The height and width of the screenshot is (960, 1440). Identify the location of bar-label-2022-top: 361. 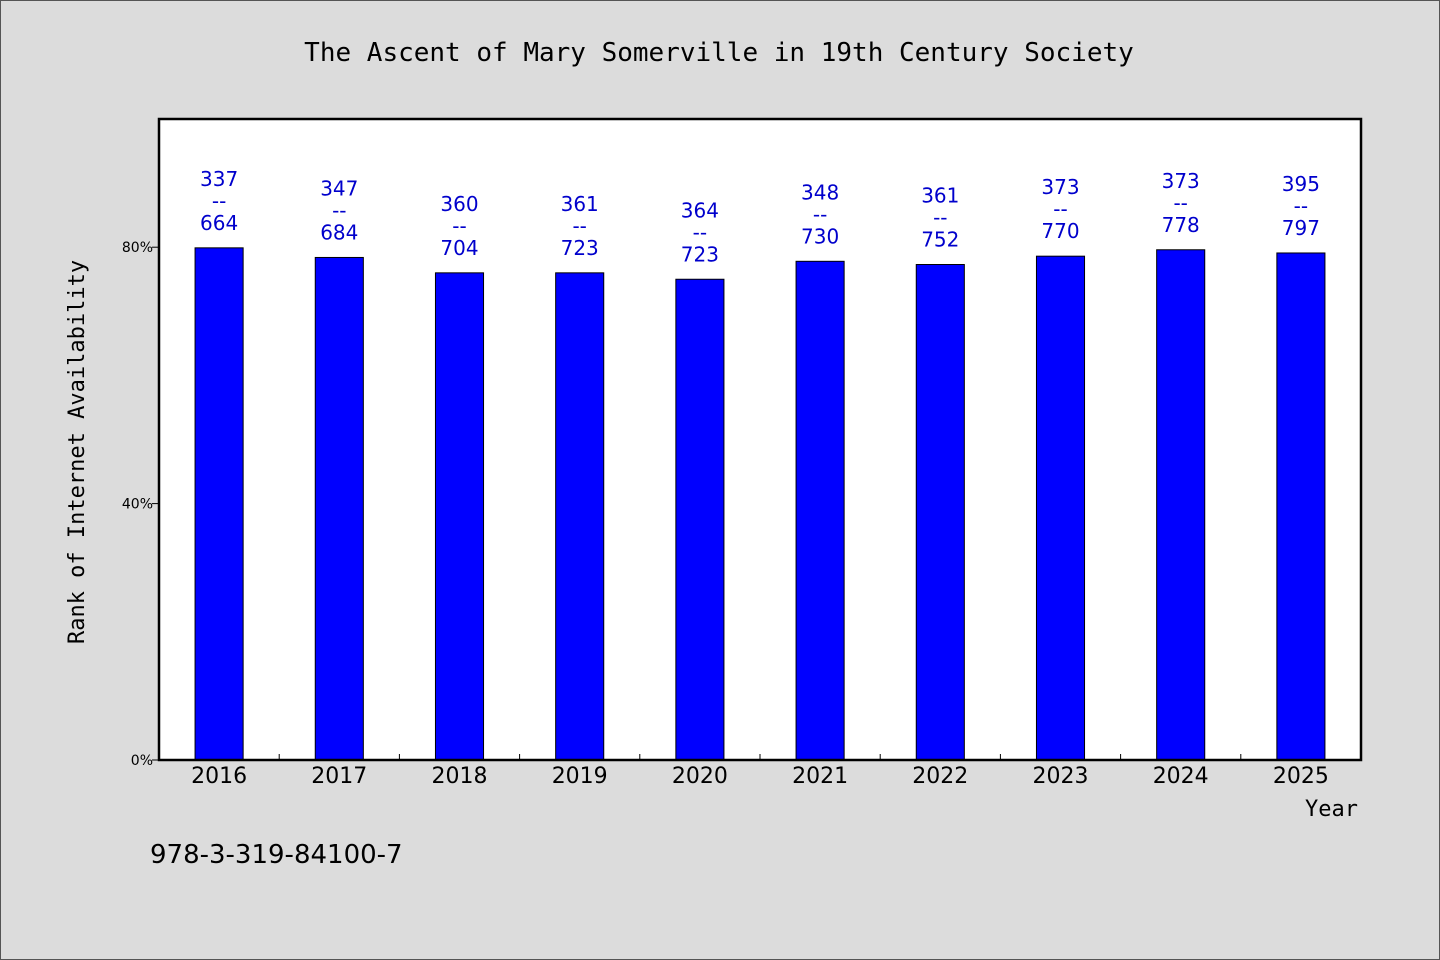
(940, 196).